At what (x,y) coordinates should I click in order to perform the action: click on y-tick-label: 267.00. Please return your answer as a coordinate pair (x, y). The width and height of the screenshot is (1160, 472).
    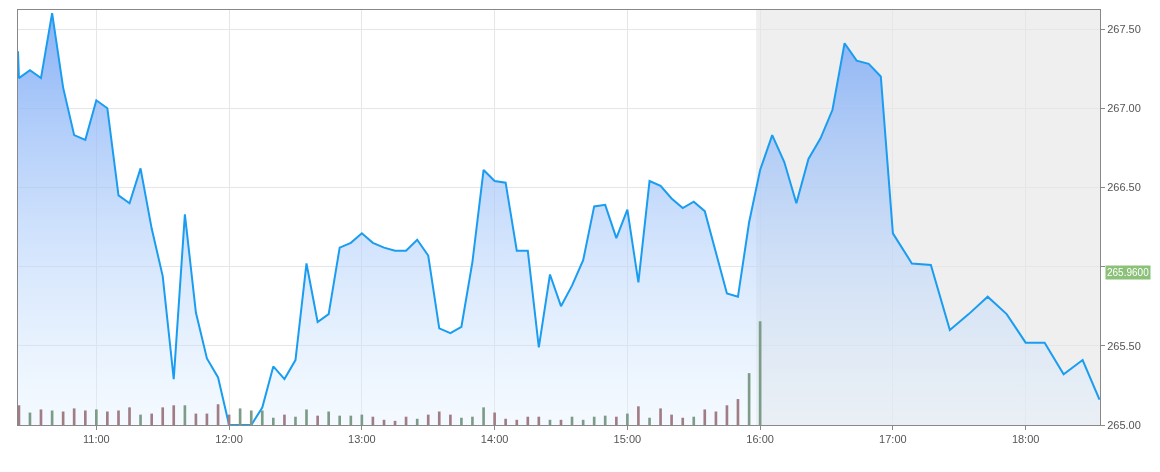
    Looking at the image, I should click on (1124, 108).